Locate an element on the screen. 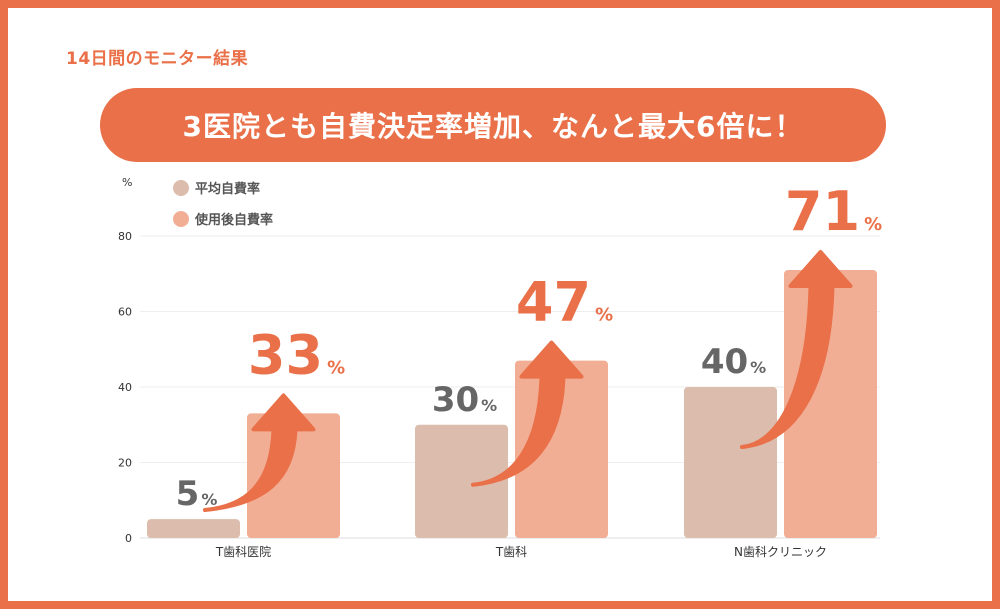  value-label-after: 33 is located at coordinates (285, 354).